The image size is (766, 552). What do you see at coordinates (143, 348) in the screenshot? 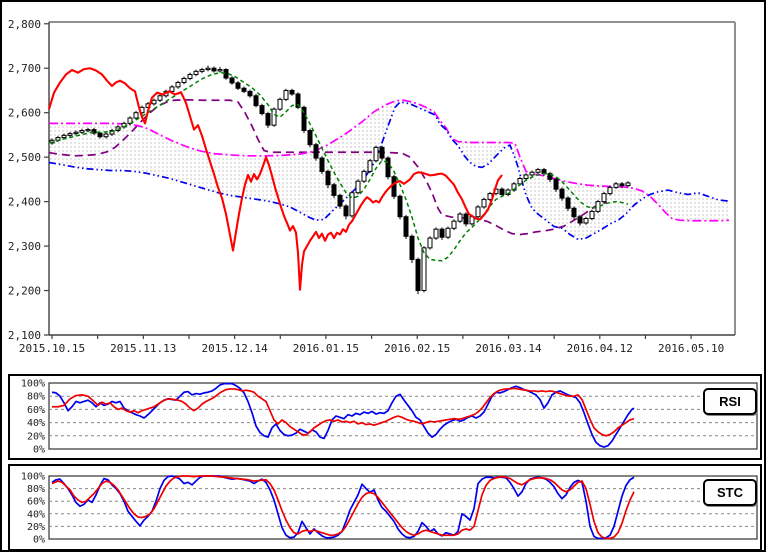
I see `svg-text: 2015.11.13` at bounding box center [143, 348].